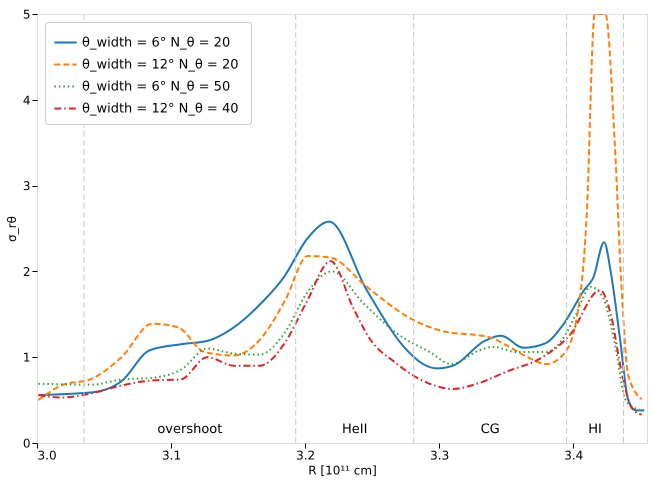 This screenshot has height=481, width=652. What do you see at coordinates (156, 43) in the screenshot?
I see `legend-label: θ_width = 6° N_θ = 20` at bounding box center [156, 43].